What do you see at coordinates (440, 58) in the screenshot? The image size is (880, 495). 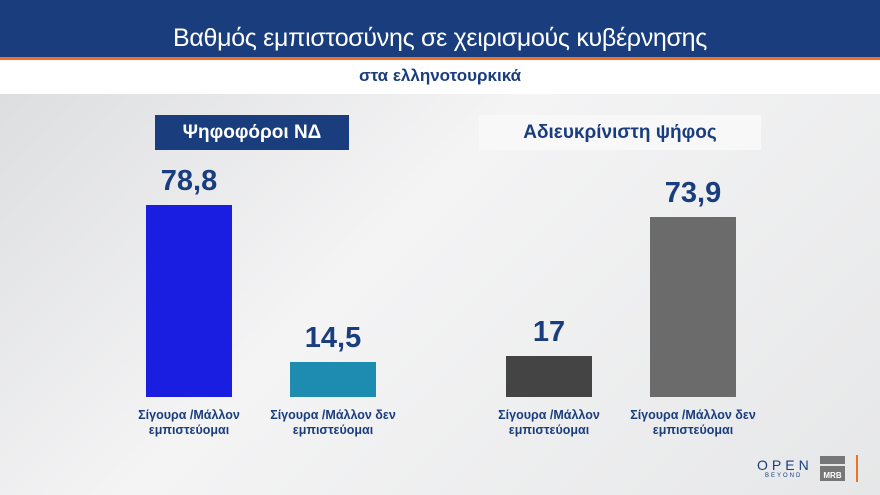 I see `accent-divider` at bounding box center [440, 58].